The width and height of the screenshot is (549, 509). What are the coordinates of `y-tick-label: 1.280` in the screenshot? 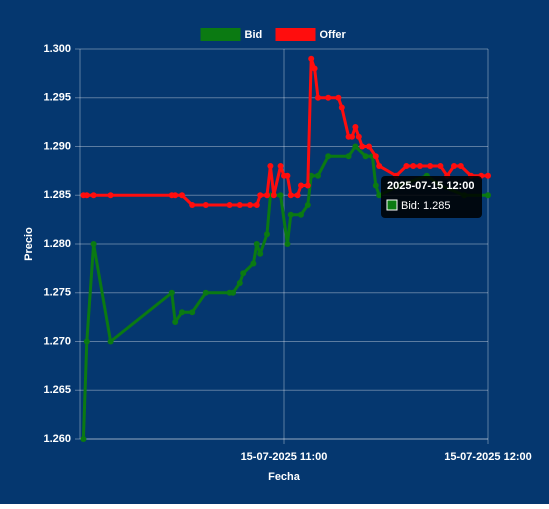 It's located at (57, 244).